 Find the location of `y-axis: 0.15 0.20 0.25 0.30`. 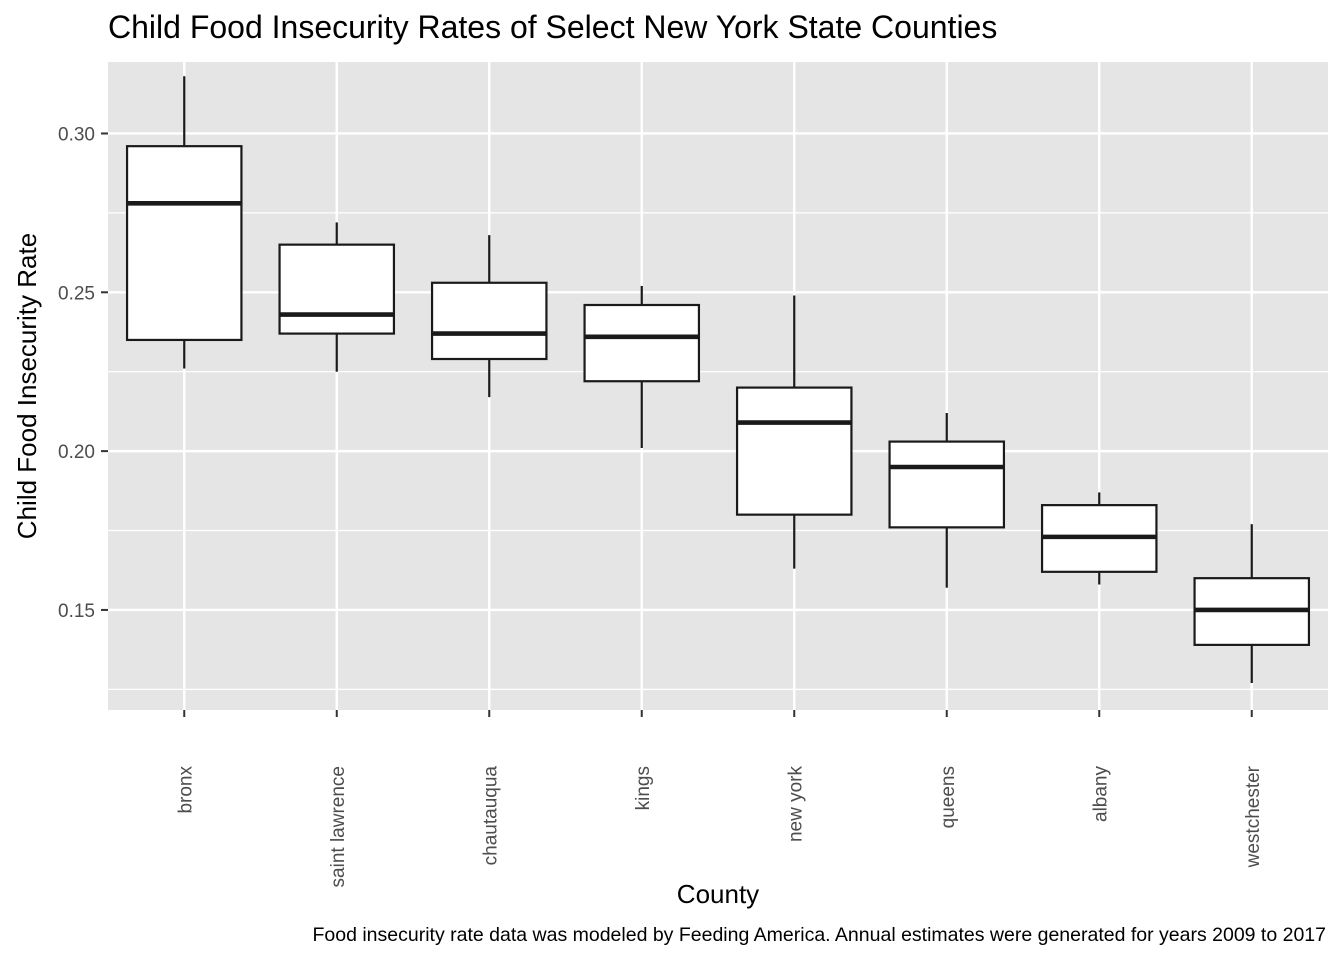

y-axis: 0.15 0.20 0.25 0.30 is located at coordinates (83, 373).